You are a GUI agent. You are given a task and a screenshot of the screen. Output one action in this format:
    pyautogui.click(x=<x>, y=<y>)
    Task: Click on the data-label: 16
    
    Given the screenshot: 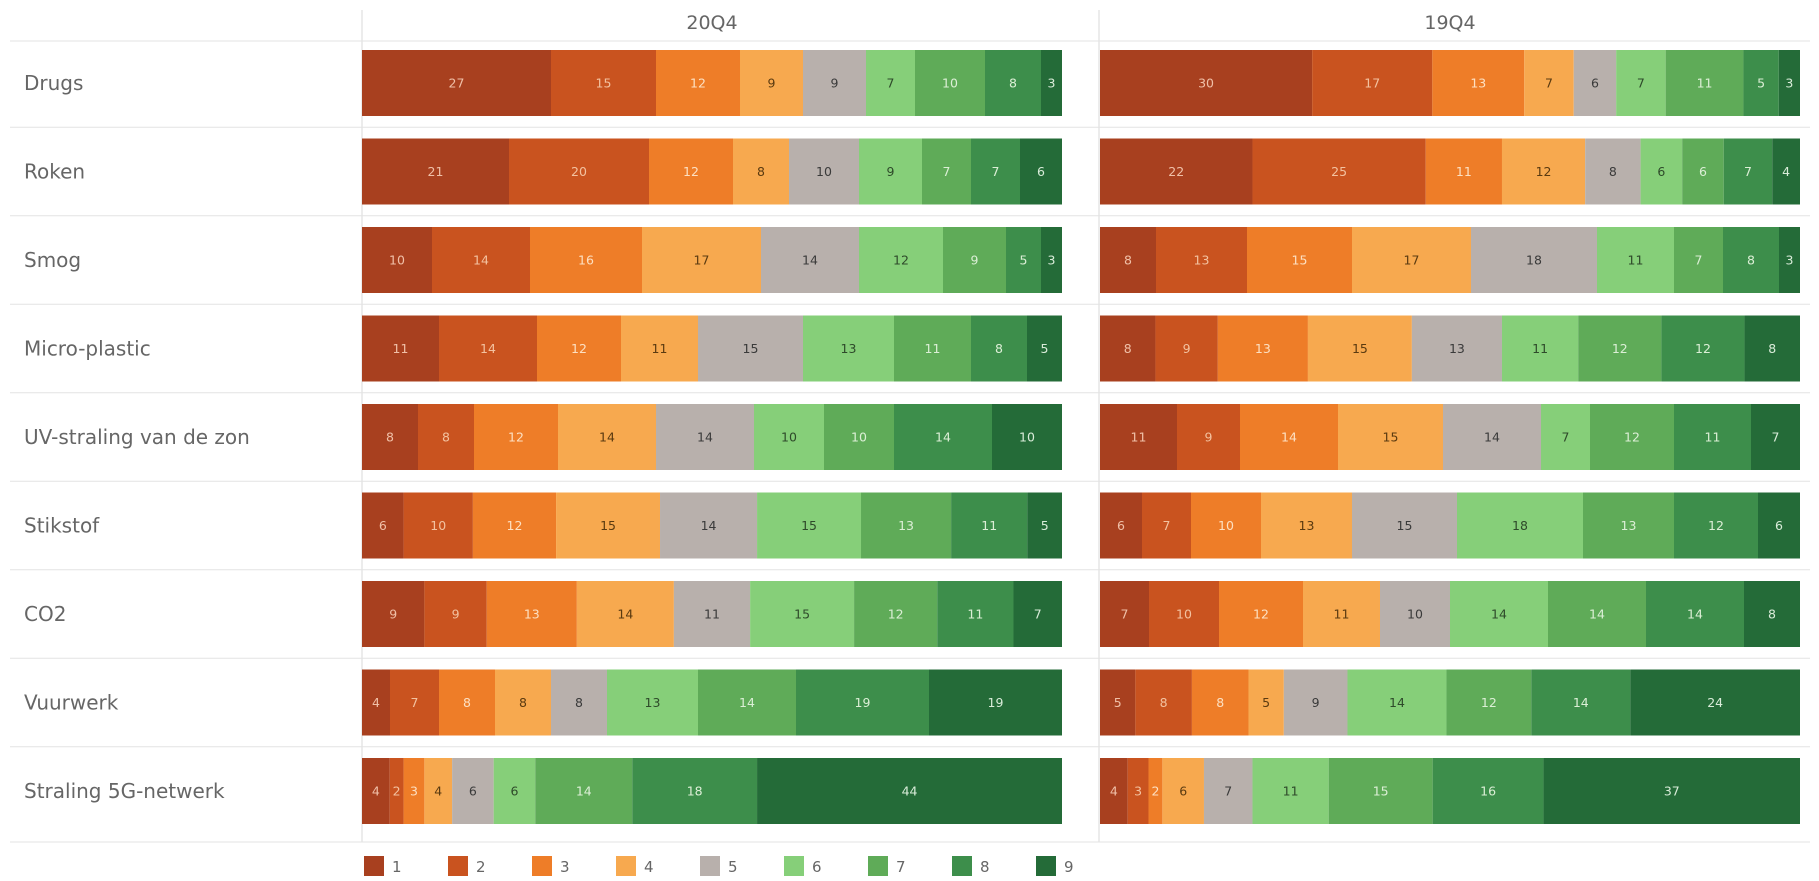 What is the action you would take?
    pyautogui.click(x=586, y=260)
    